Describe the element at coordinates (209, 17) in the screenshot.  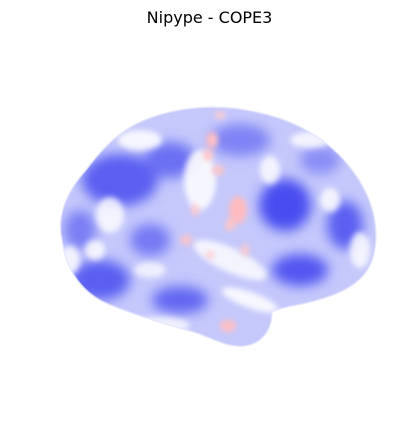
I see `figure-title: Nipype - COPE3` at that location.